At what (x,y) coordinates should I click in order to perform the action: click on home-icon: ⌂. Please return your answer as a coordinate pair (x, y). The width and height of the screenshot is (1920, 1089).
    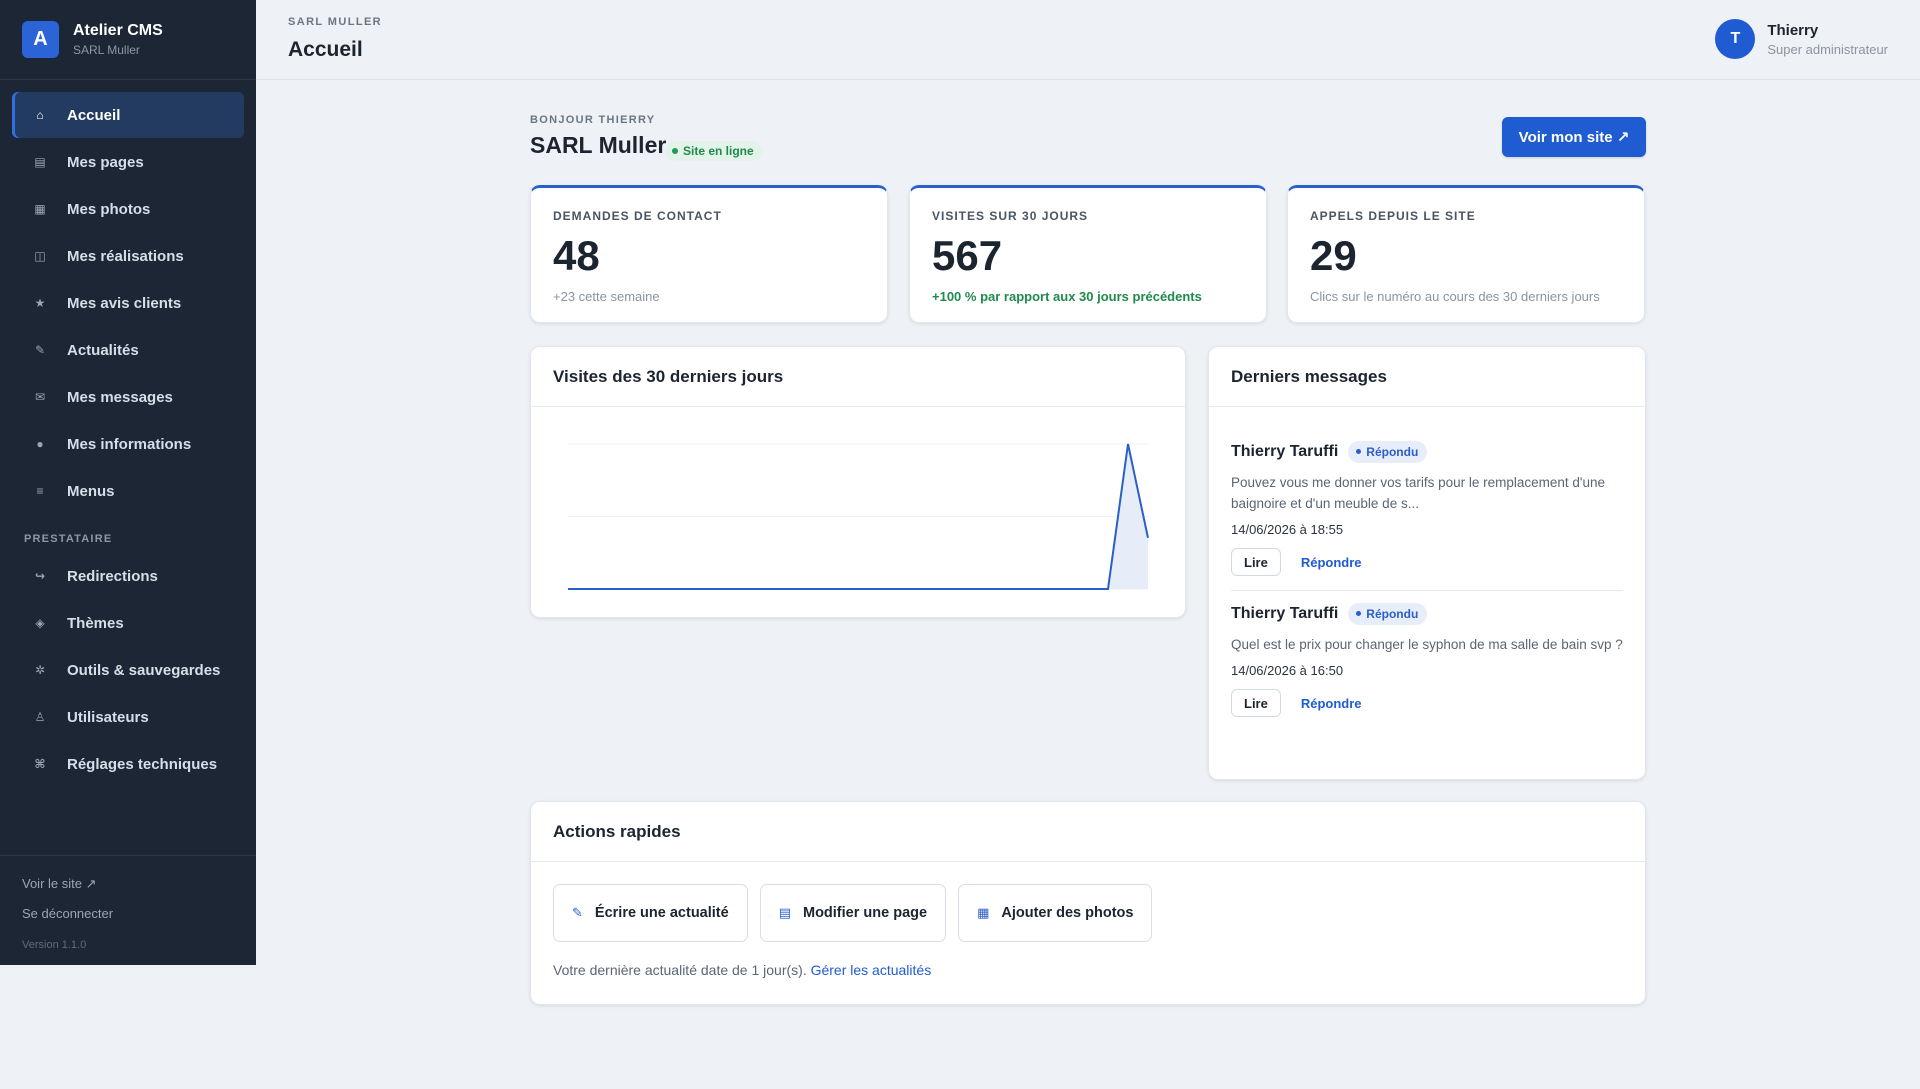
    Looking at the image, I should click on (40, 115).